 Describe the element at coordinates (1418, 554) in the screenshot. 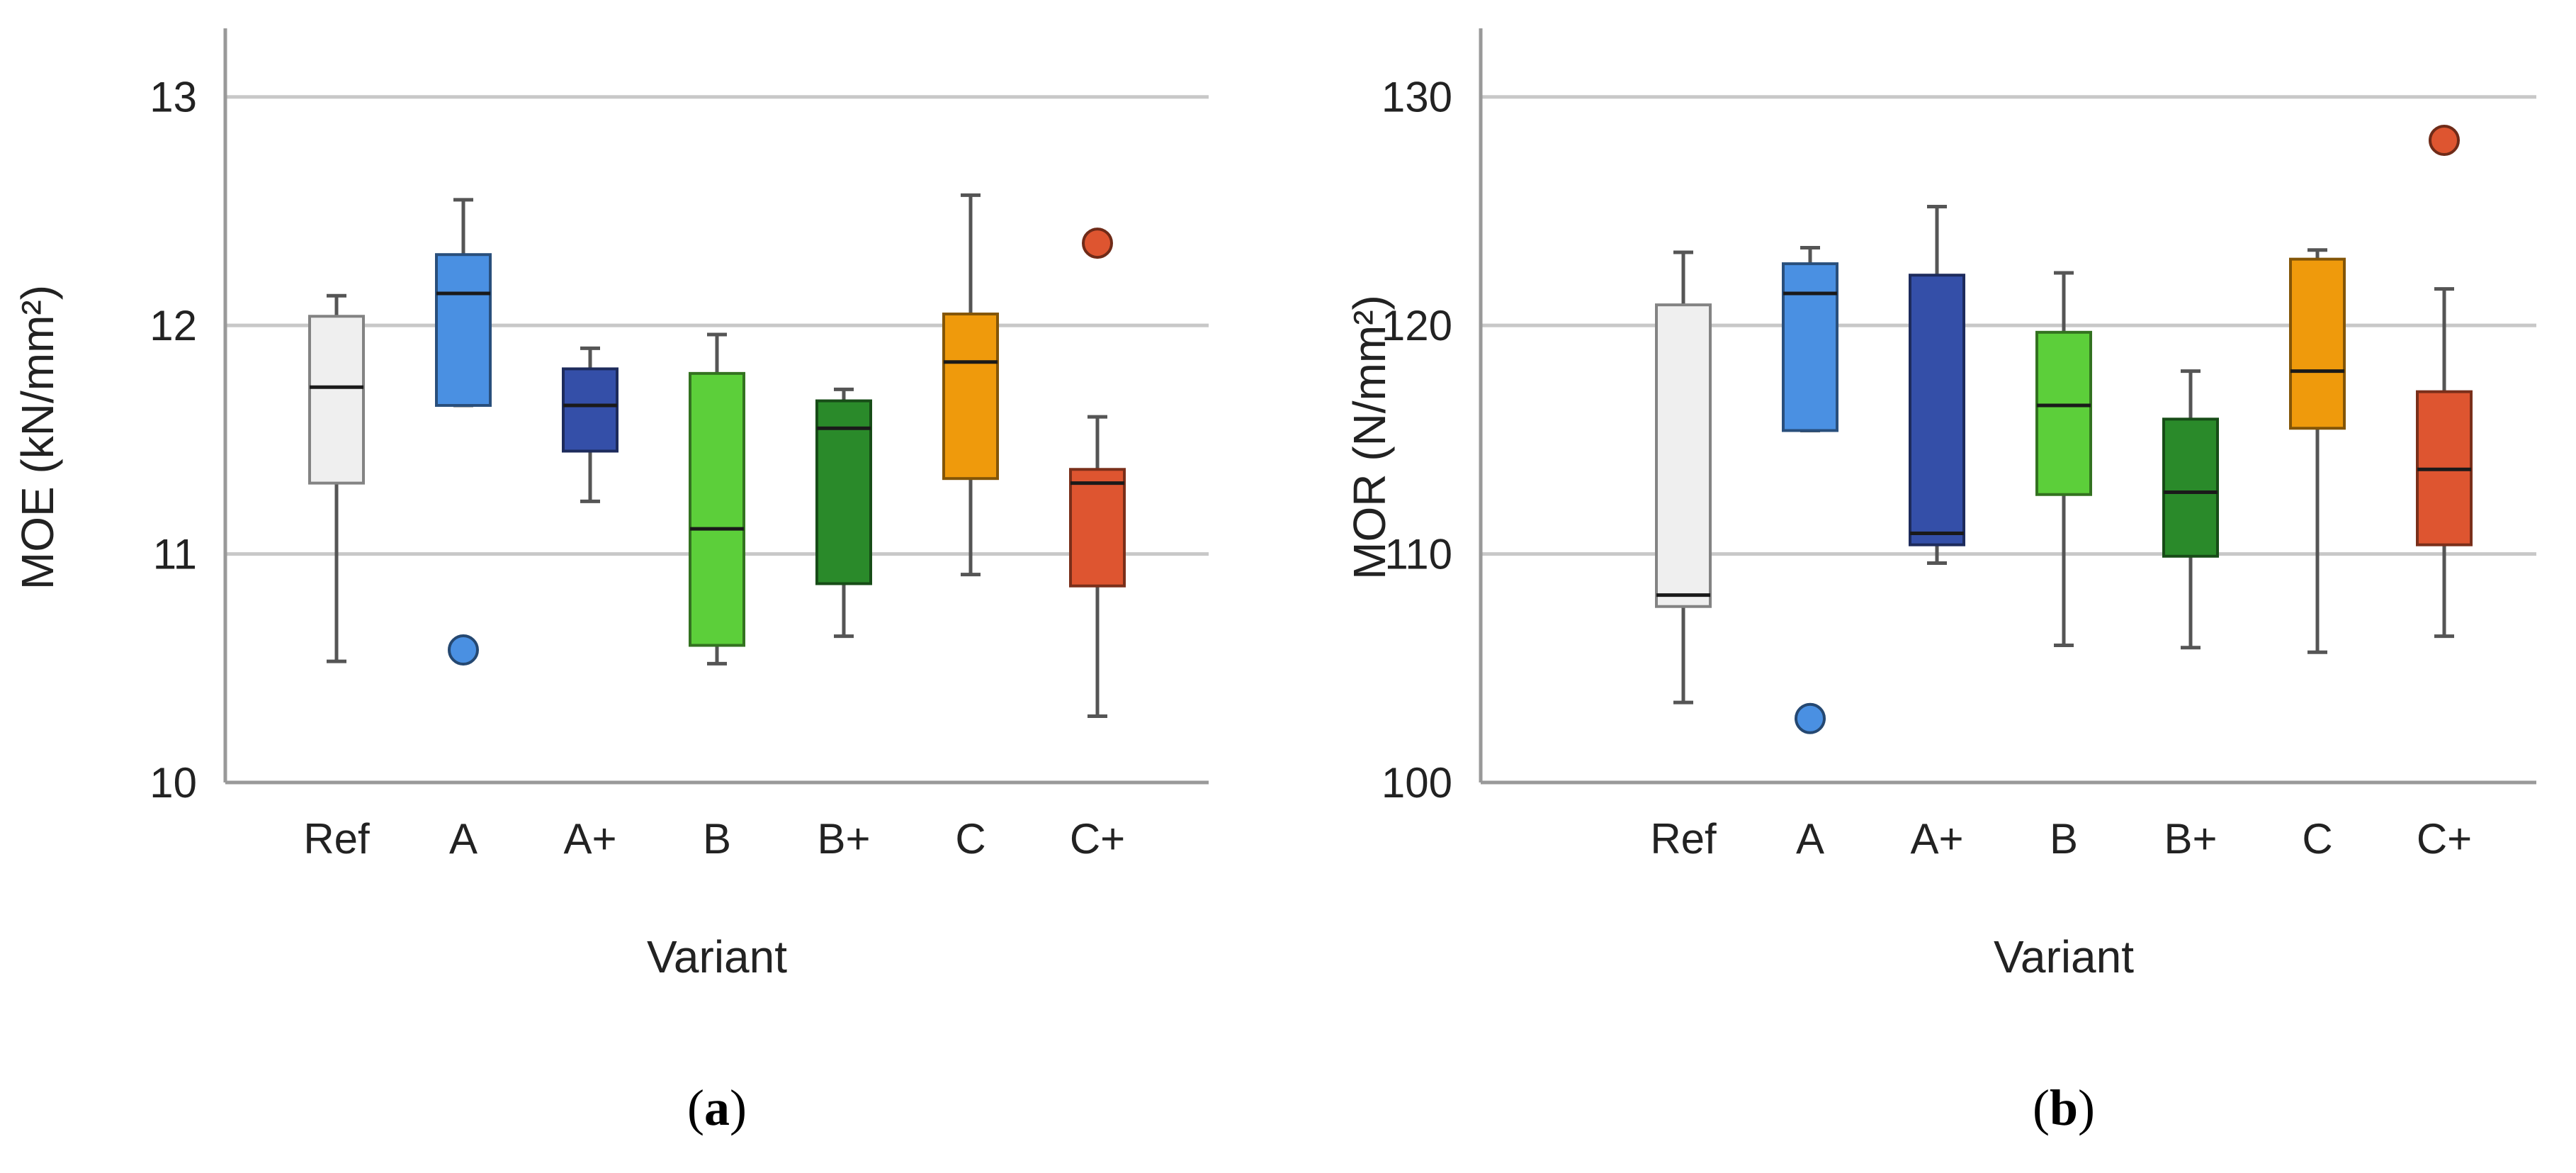

I see `y-tick-label: 110` at that location.